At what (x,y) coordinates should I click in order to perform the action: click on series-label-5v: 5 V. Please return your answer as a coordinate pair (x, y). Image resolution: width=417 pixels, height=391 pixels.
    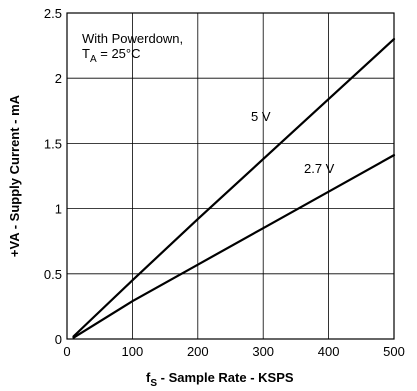
    Looking at the image, I should click on (261, 116).